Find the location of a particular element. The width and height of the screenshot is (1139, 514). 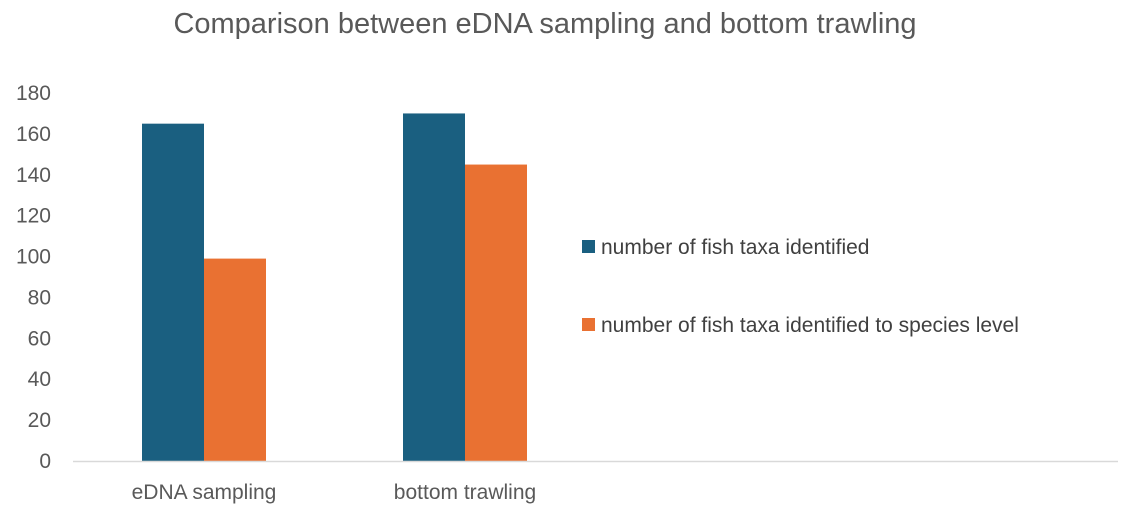

y-tick-label: 120 is located at coordinates (33, 216).